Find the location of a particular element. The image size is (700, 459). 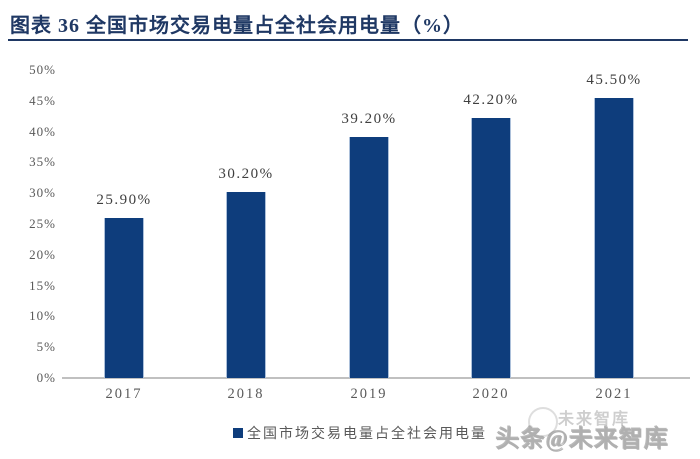

figure-title: 图表 36 全国市场交易电量占全社会用电量（%） is located at coordinates (237, 26).